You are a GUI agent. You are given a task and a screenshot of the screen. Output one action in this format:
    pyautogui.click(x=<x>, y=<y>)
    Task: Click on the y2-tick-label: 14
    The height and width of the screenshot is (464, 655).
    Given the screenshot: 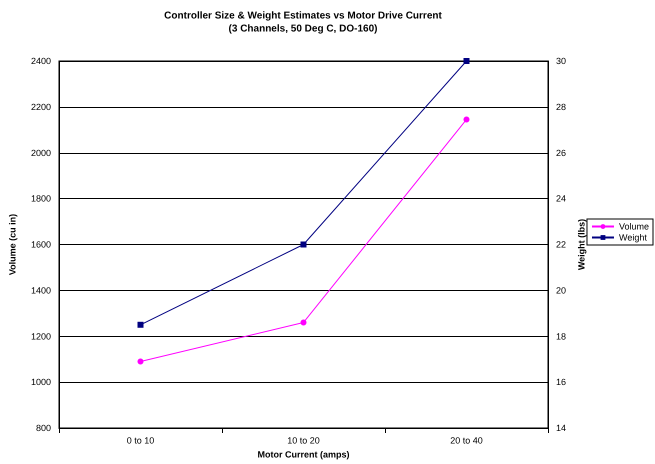 What is the action you would take?
    pyautogui.click(x=561, y=428)
    